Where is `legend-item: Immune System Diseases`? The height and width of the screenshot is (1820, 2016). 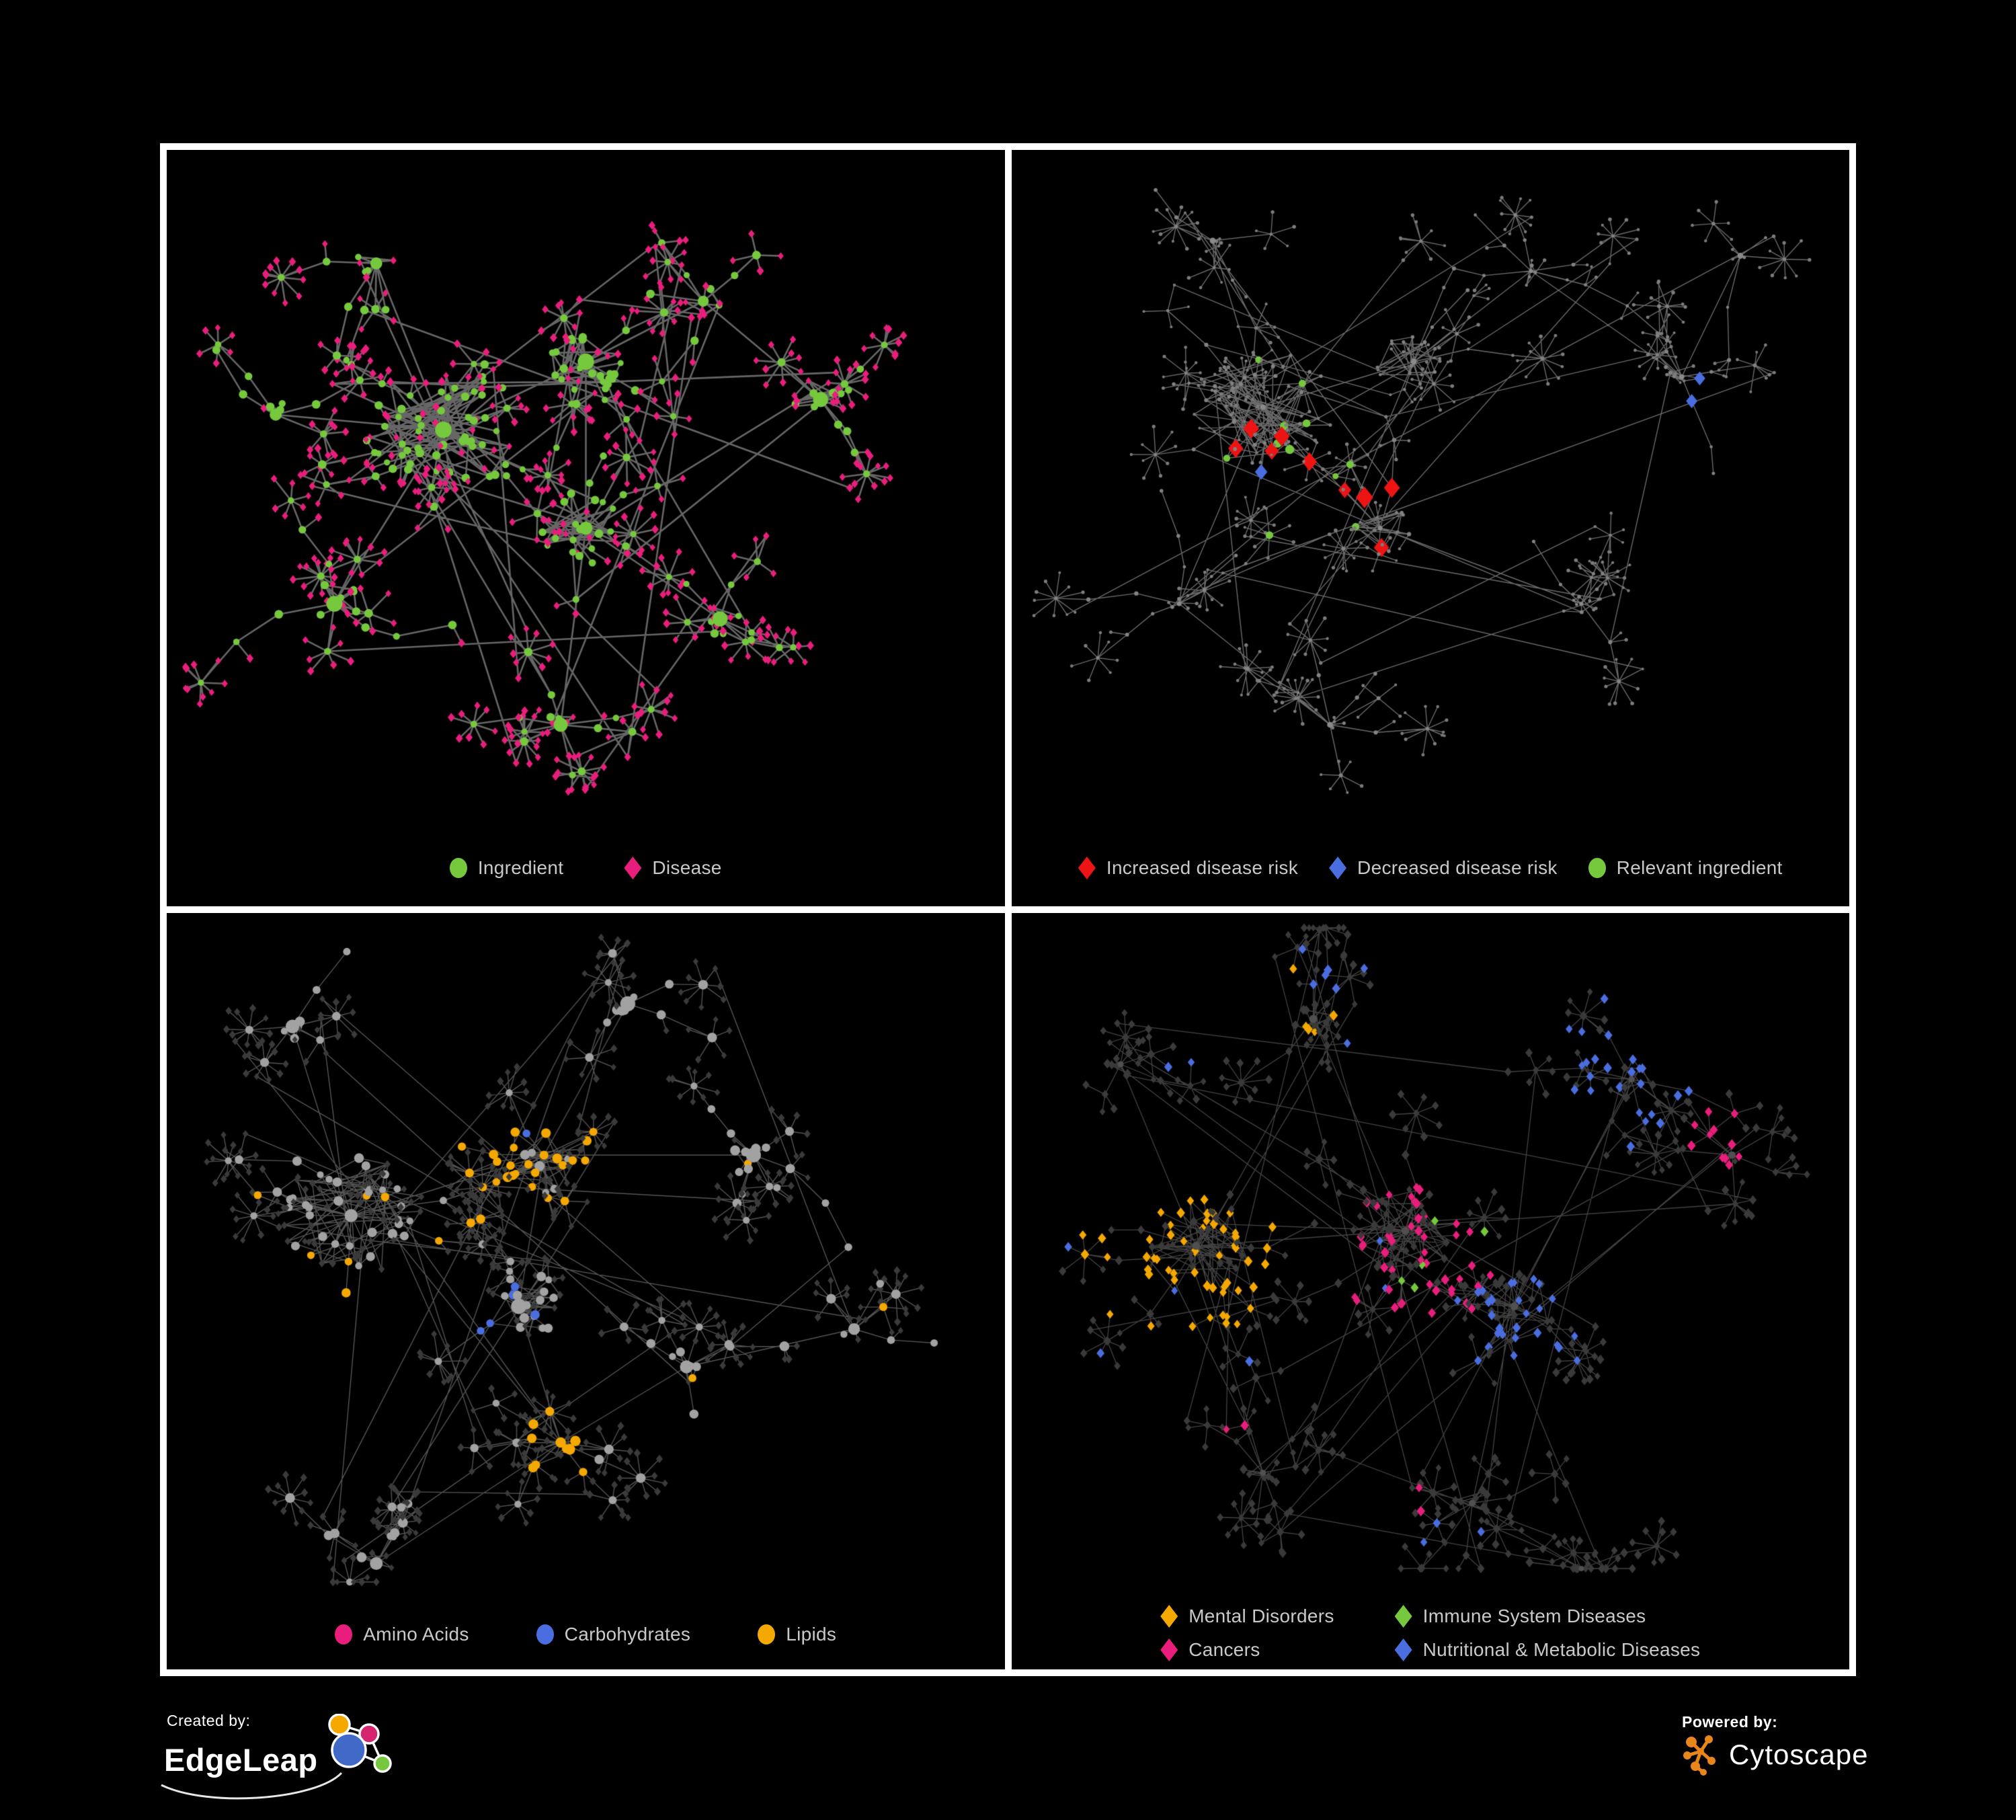 legend-item: Immune System Diseases is located at coordinates (1520, 1616).